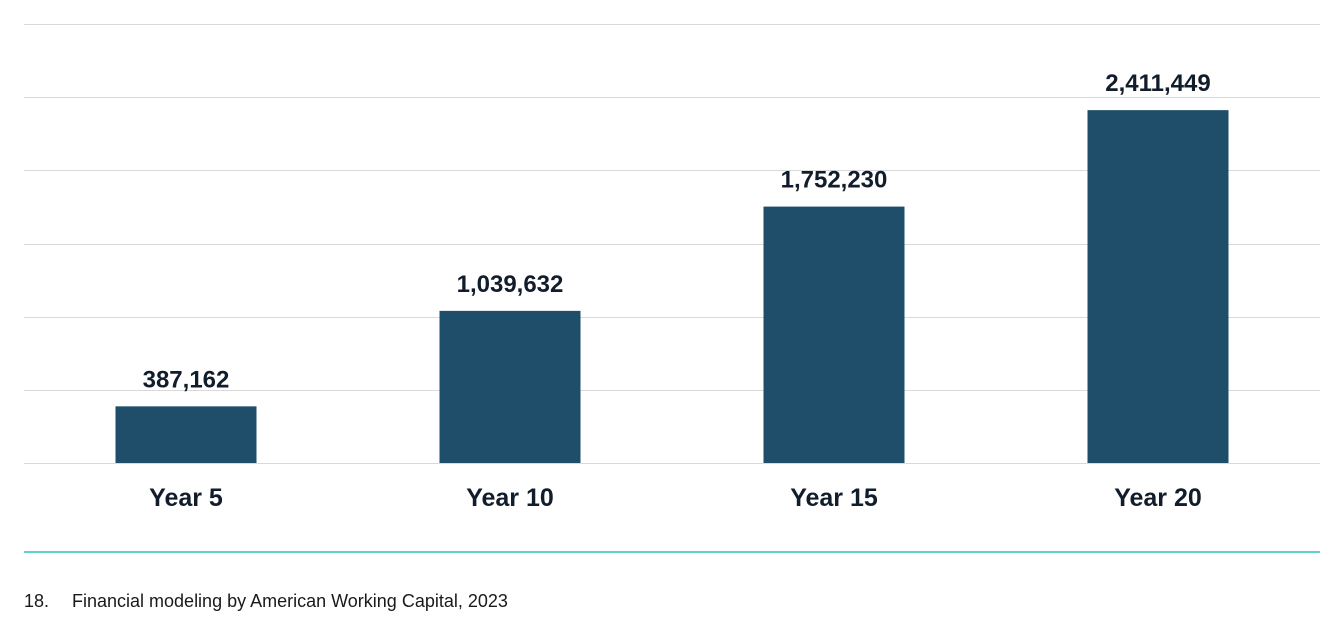 The height and width of the screenshot is (625, 1330). I want to click on category-label: Year 10, so click(510, 498).